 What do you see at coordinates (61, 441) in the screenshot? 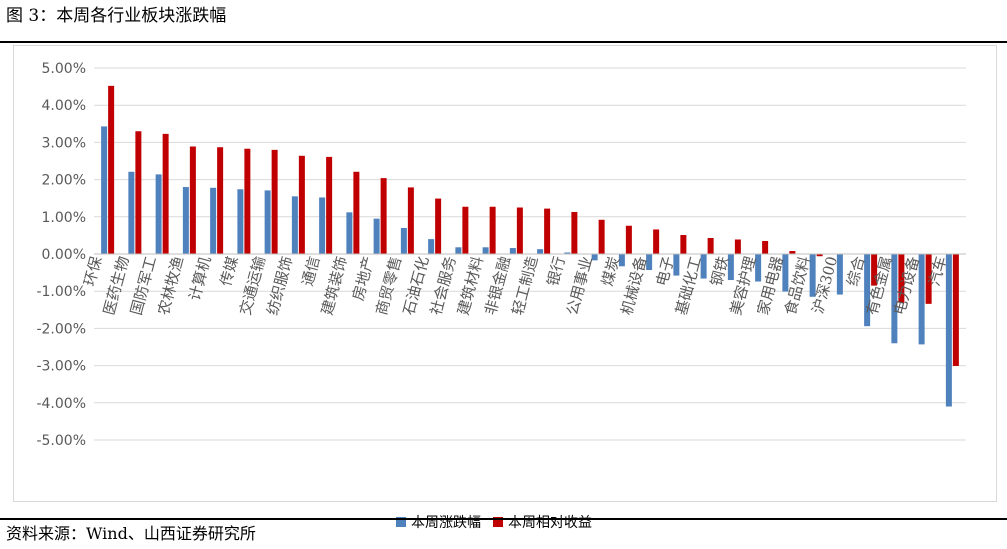
I see `y-tick-label: -5.00%` at bounding box center [61, 441].